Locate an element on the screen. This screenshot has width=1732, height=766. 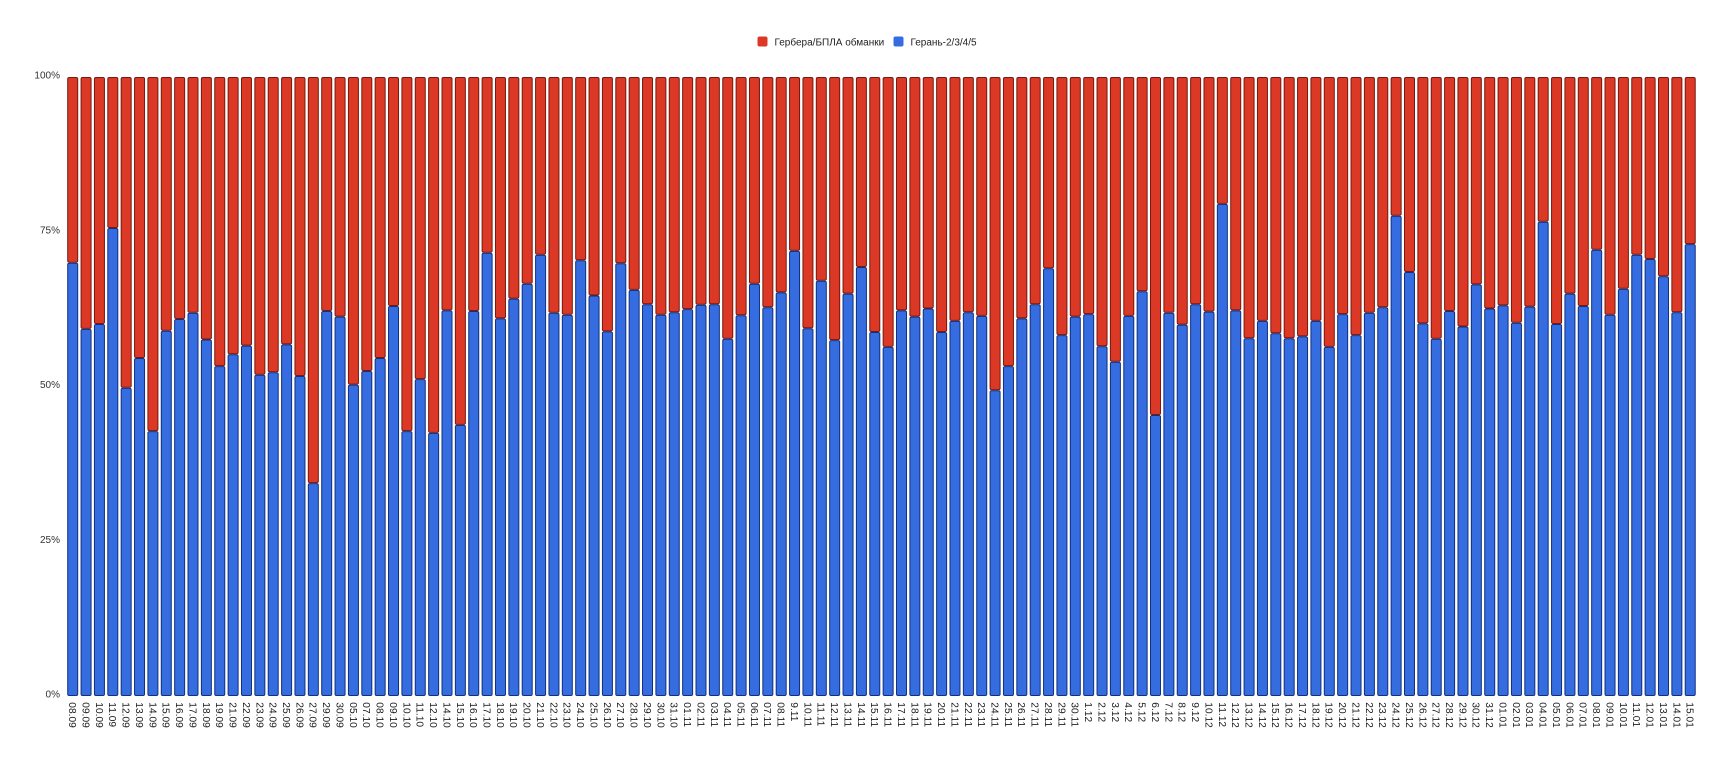
svg-text: 11.01 is located at coordinates (1635, 714).